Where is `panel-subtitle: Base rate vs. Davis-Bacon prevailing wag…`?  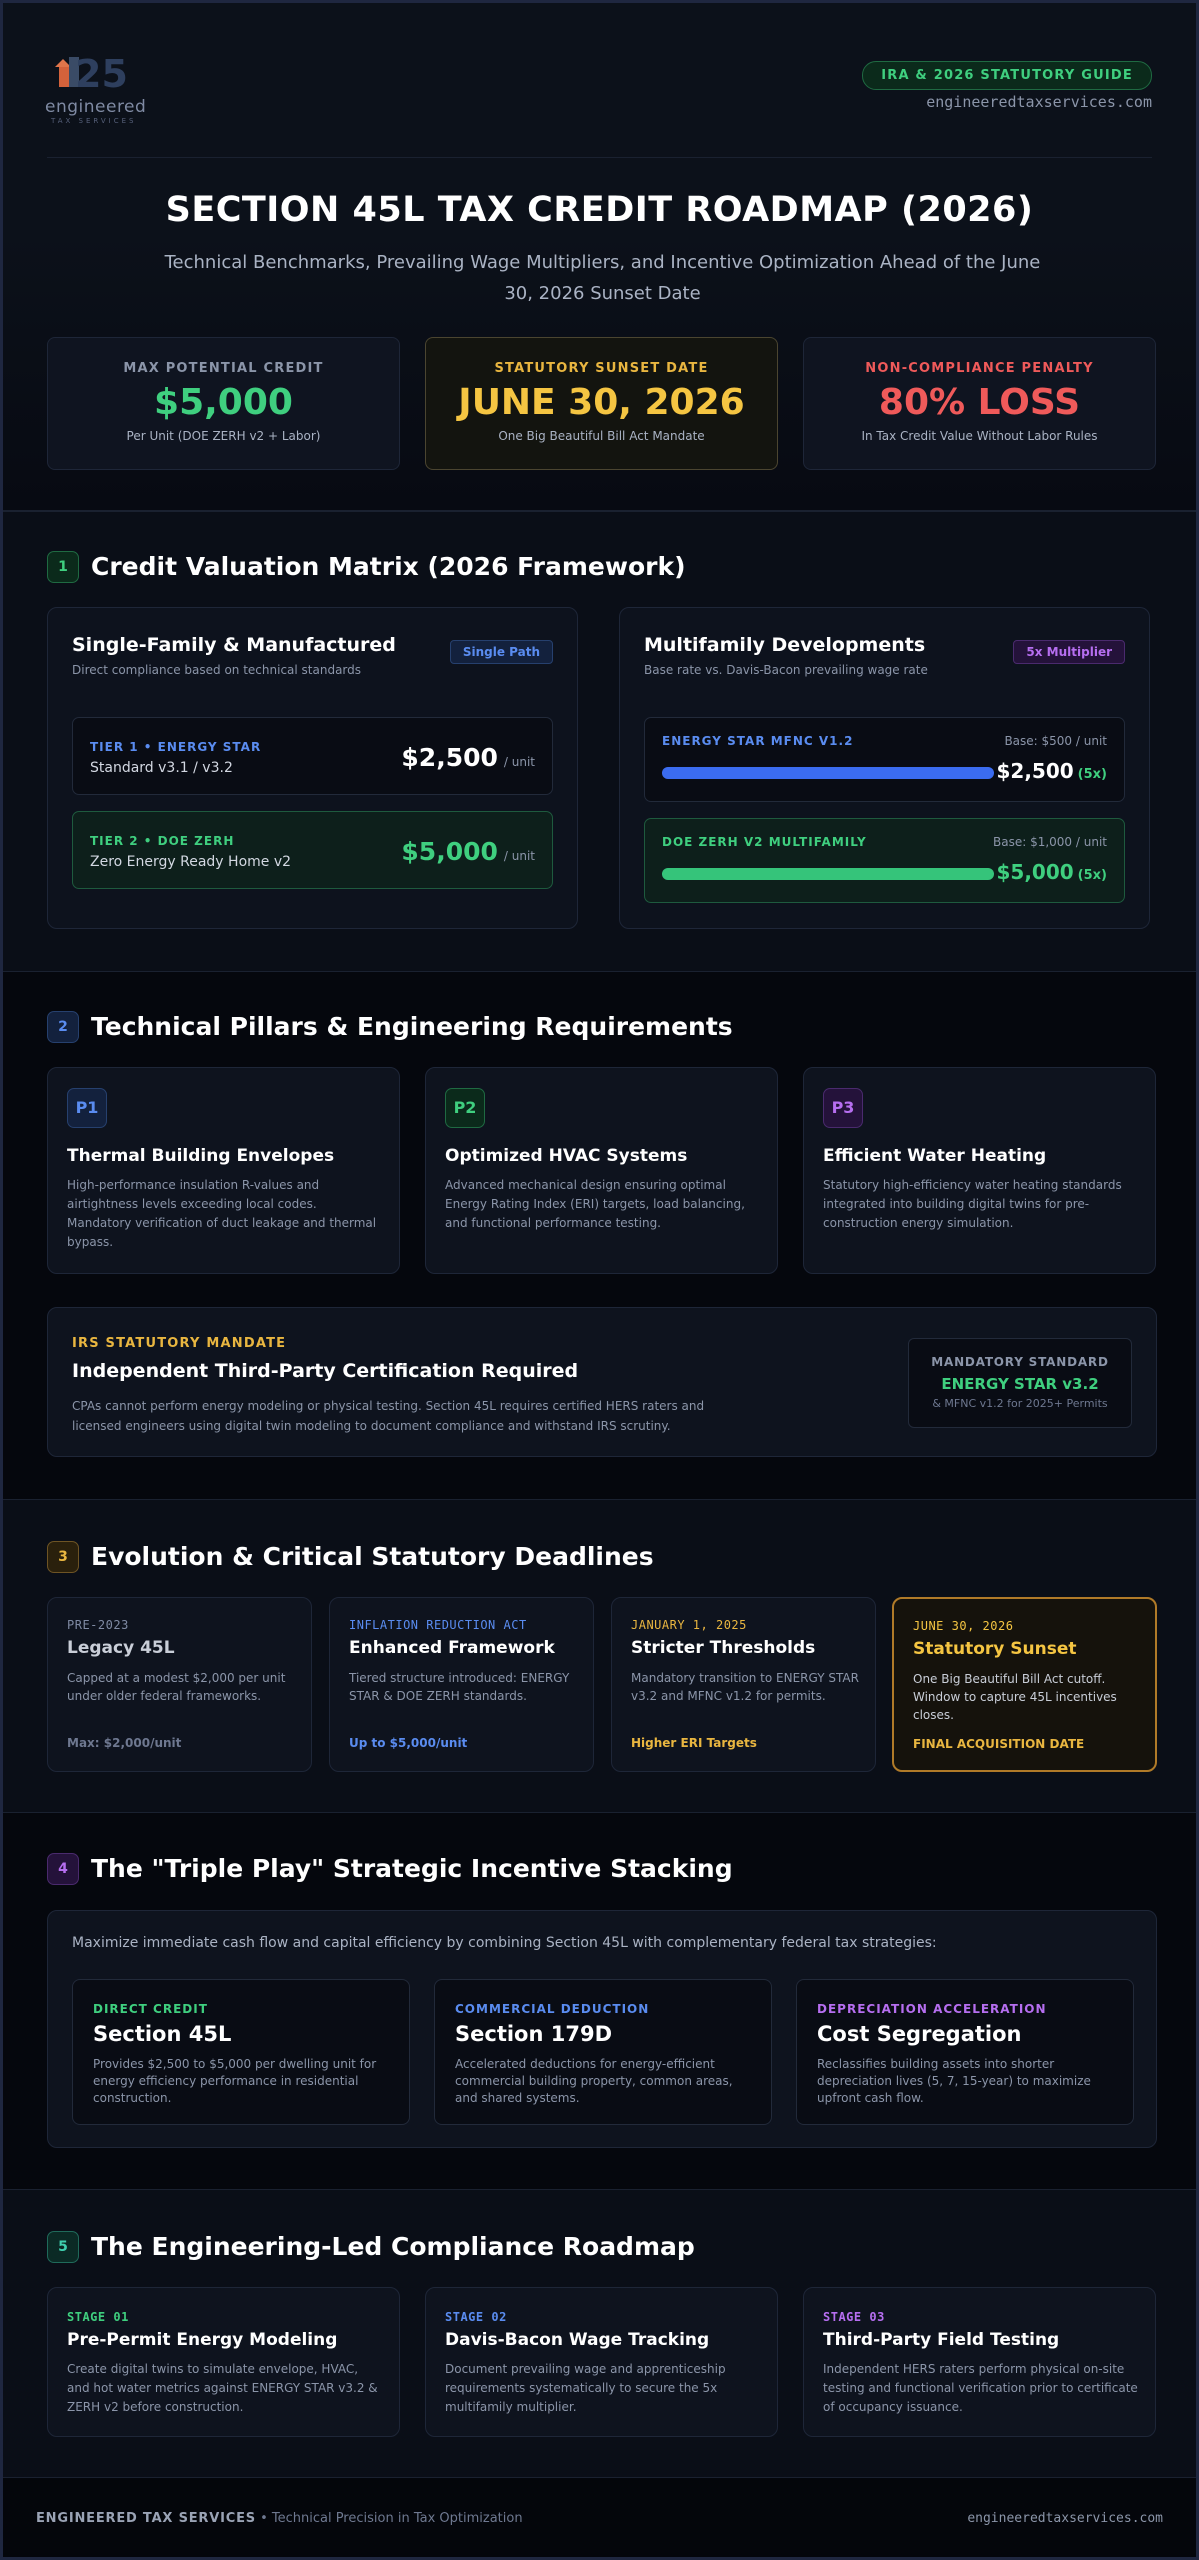 panel-subtitle: Base rate vs. Davis-Bacon prevailing wag… is located at coordinates (786, 670).